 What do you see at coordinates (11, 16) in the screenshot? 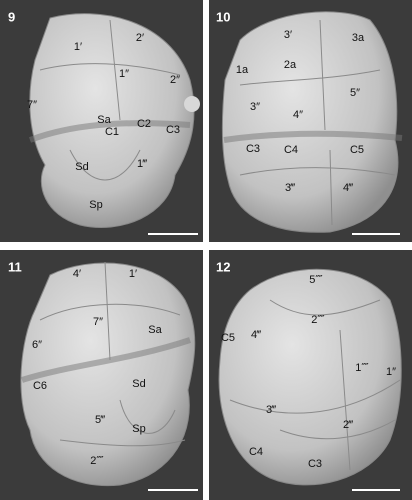
I see `panel-number: 9` at bounding box center [11, 16].